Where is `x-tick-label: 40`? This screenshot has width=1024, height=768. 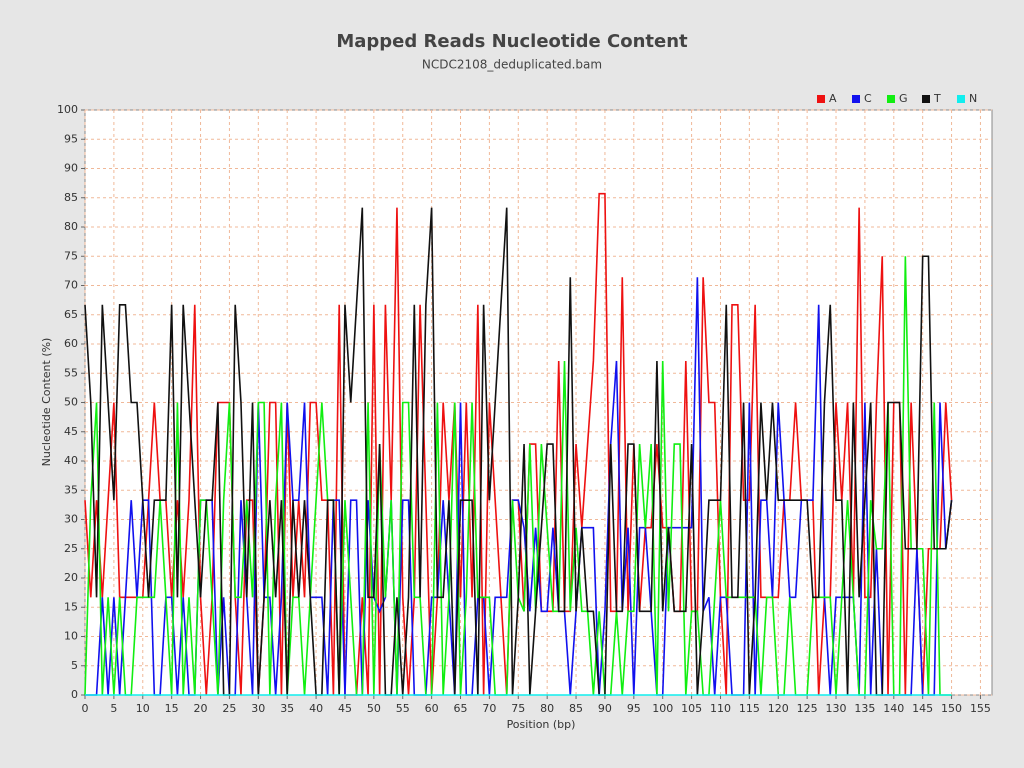
x-tick-label: 40 is located at coordinates (316, 708).